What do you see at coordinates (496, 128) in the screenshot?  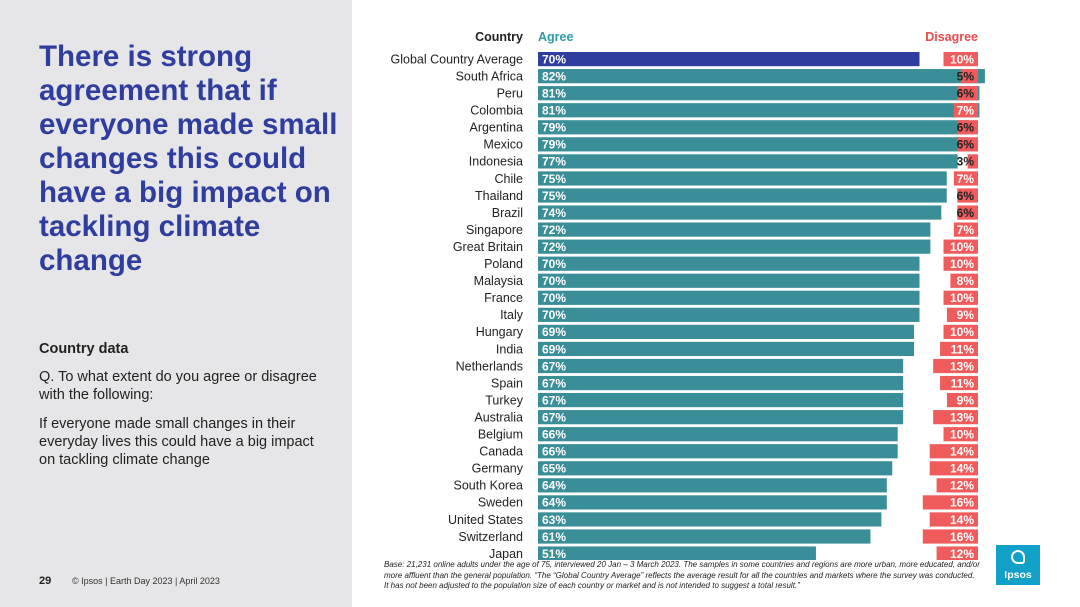 I see `country-label: Argentina` at bounding box center [496, 128].